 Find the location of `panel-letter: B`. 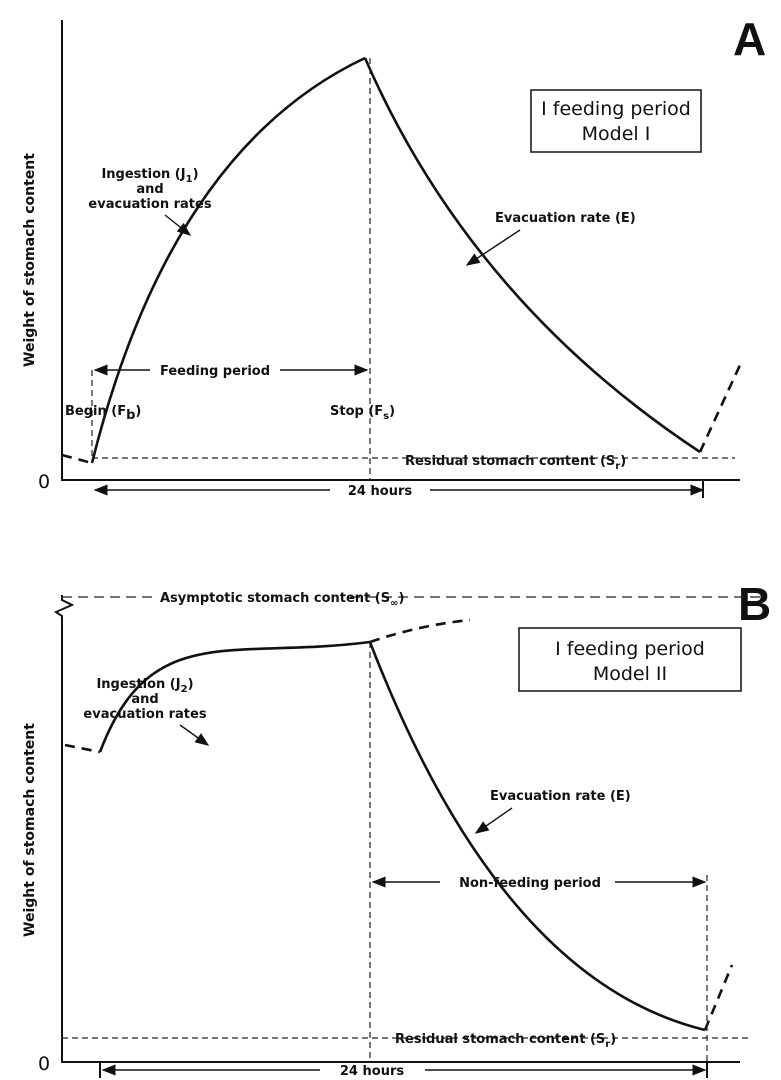

panel-letter: B is located at coordinates (754, 604).